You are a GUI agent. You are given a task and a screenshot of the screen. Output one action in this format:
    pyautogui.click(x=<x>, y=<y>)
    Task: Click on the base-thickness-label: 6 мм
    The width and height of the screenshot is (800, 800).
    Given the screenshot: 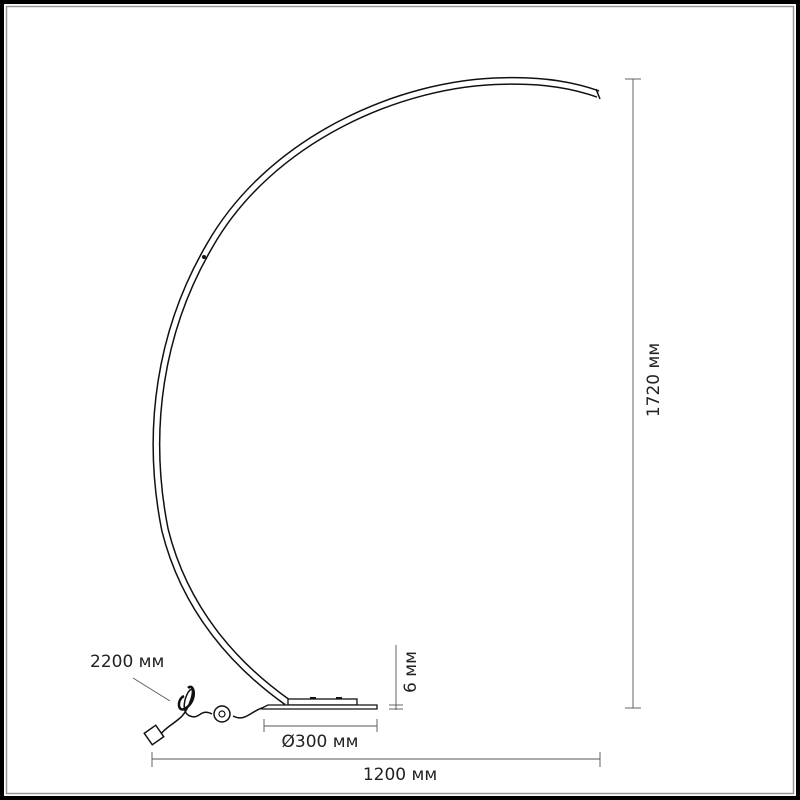 What is the action you would take?
    pyautogui.click(x=411, y=672)
    